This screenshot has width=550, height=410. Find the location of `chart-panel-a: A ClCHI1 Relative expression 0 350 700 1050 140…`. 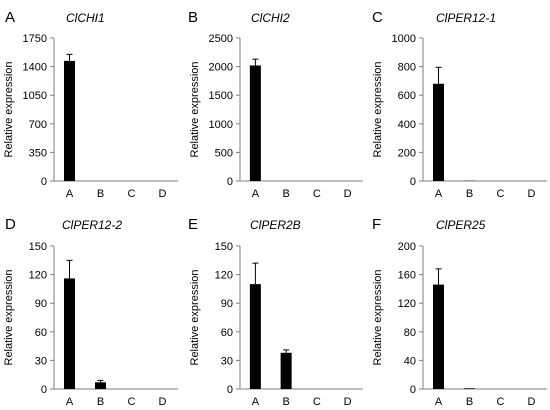

chart-panel-a: A ClCHI1 Relative expression 0 350 700 1050 140… is located at coordinates (90, 104).